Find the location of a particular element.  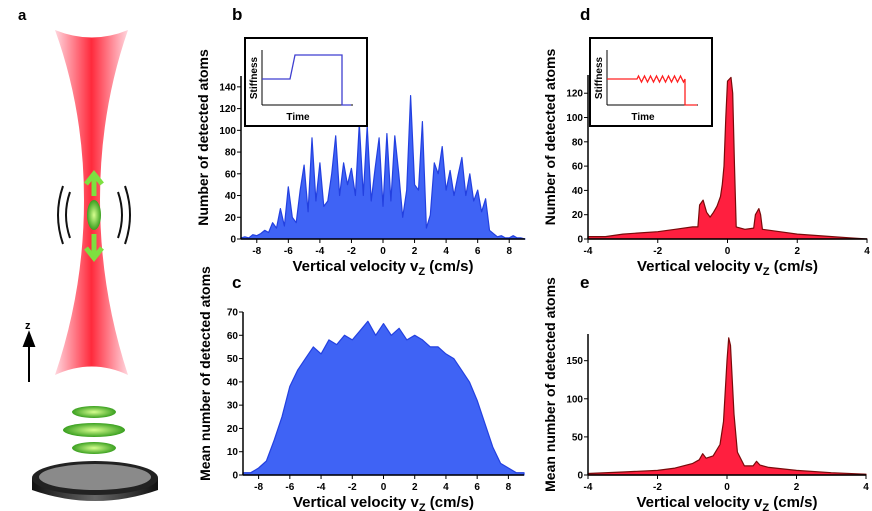

panel-label-a: a is located at coordinates (22, 15).